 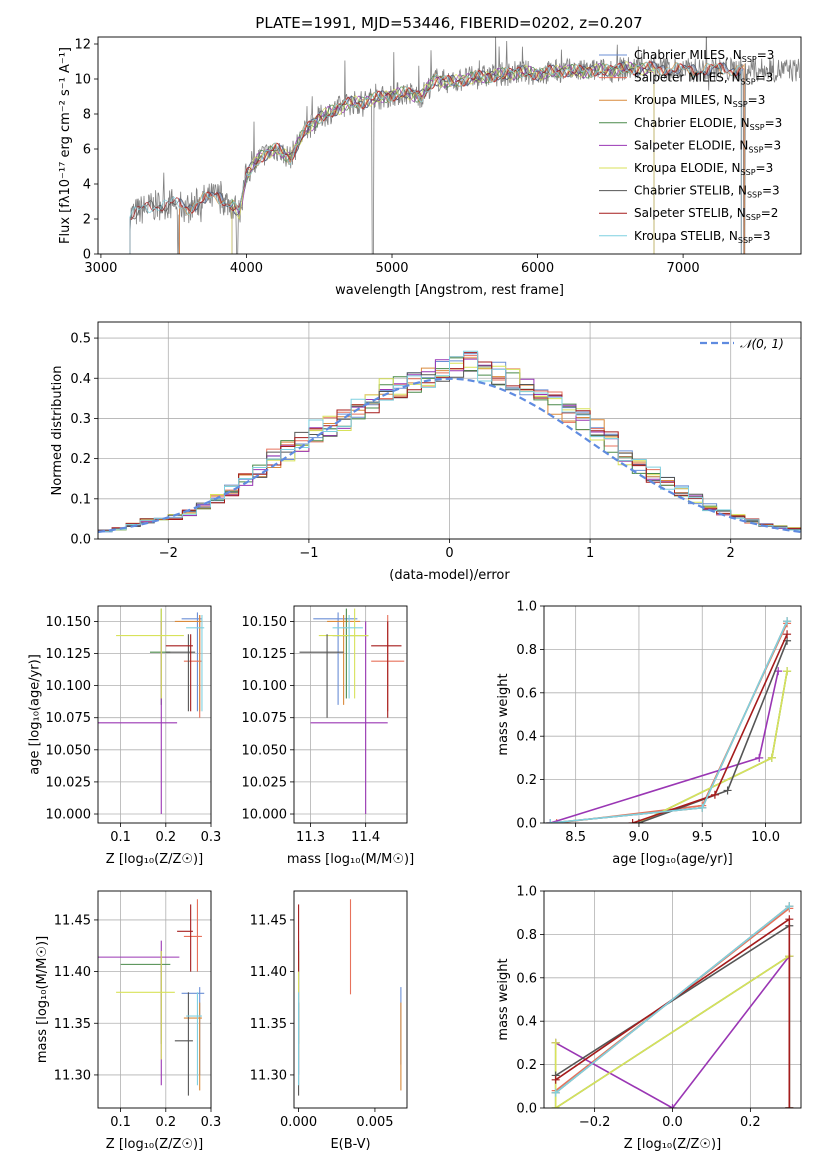 I want to click on age_vs_mass-xlabel: mass [log₁₀(M/M☉)], so click(x=350, y=859).